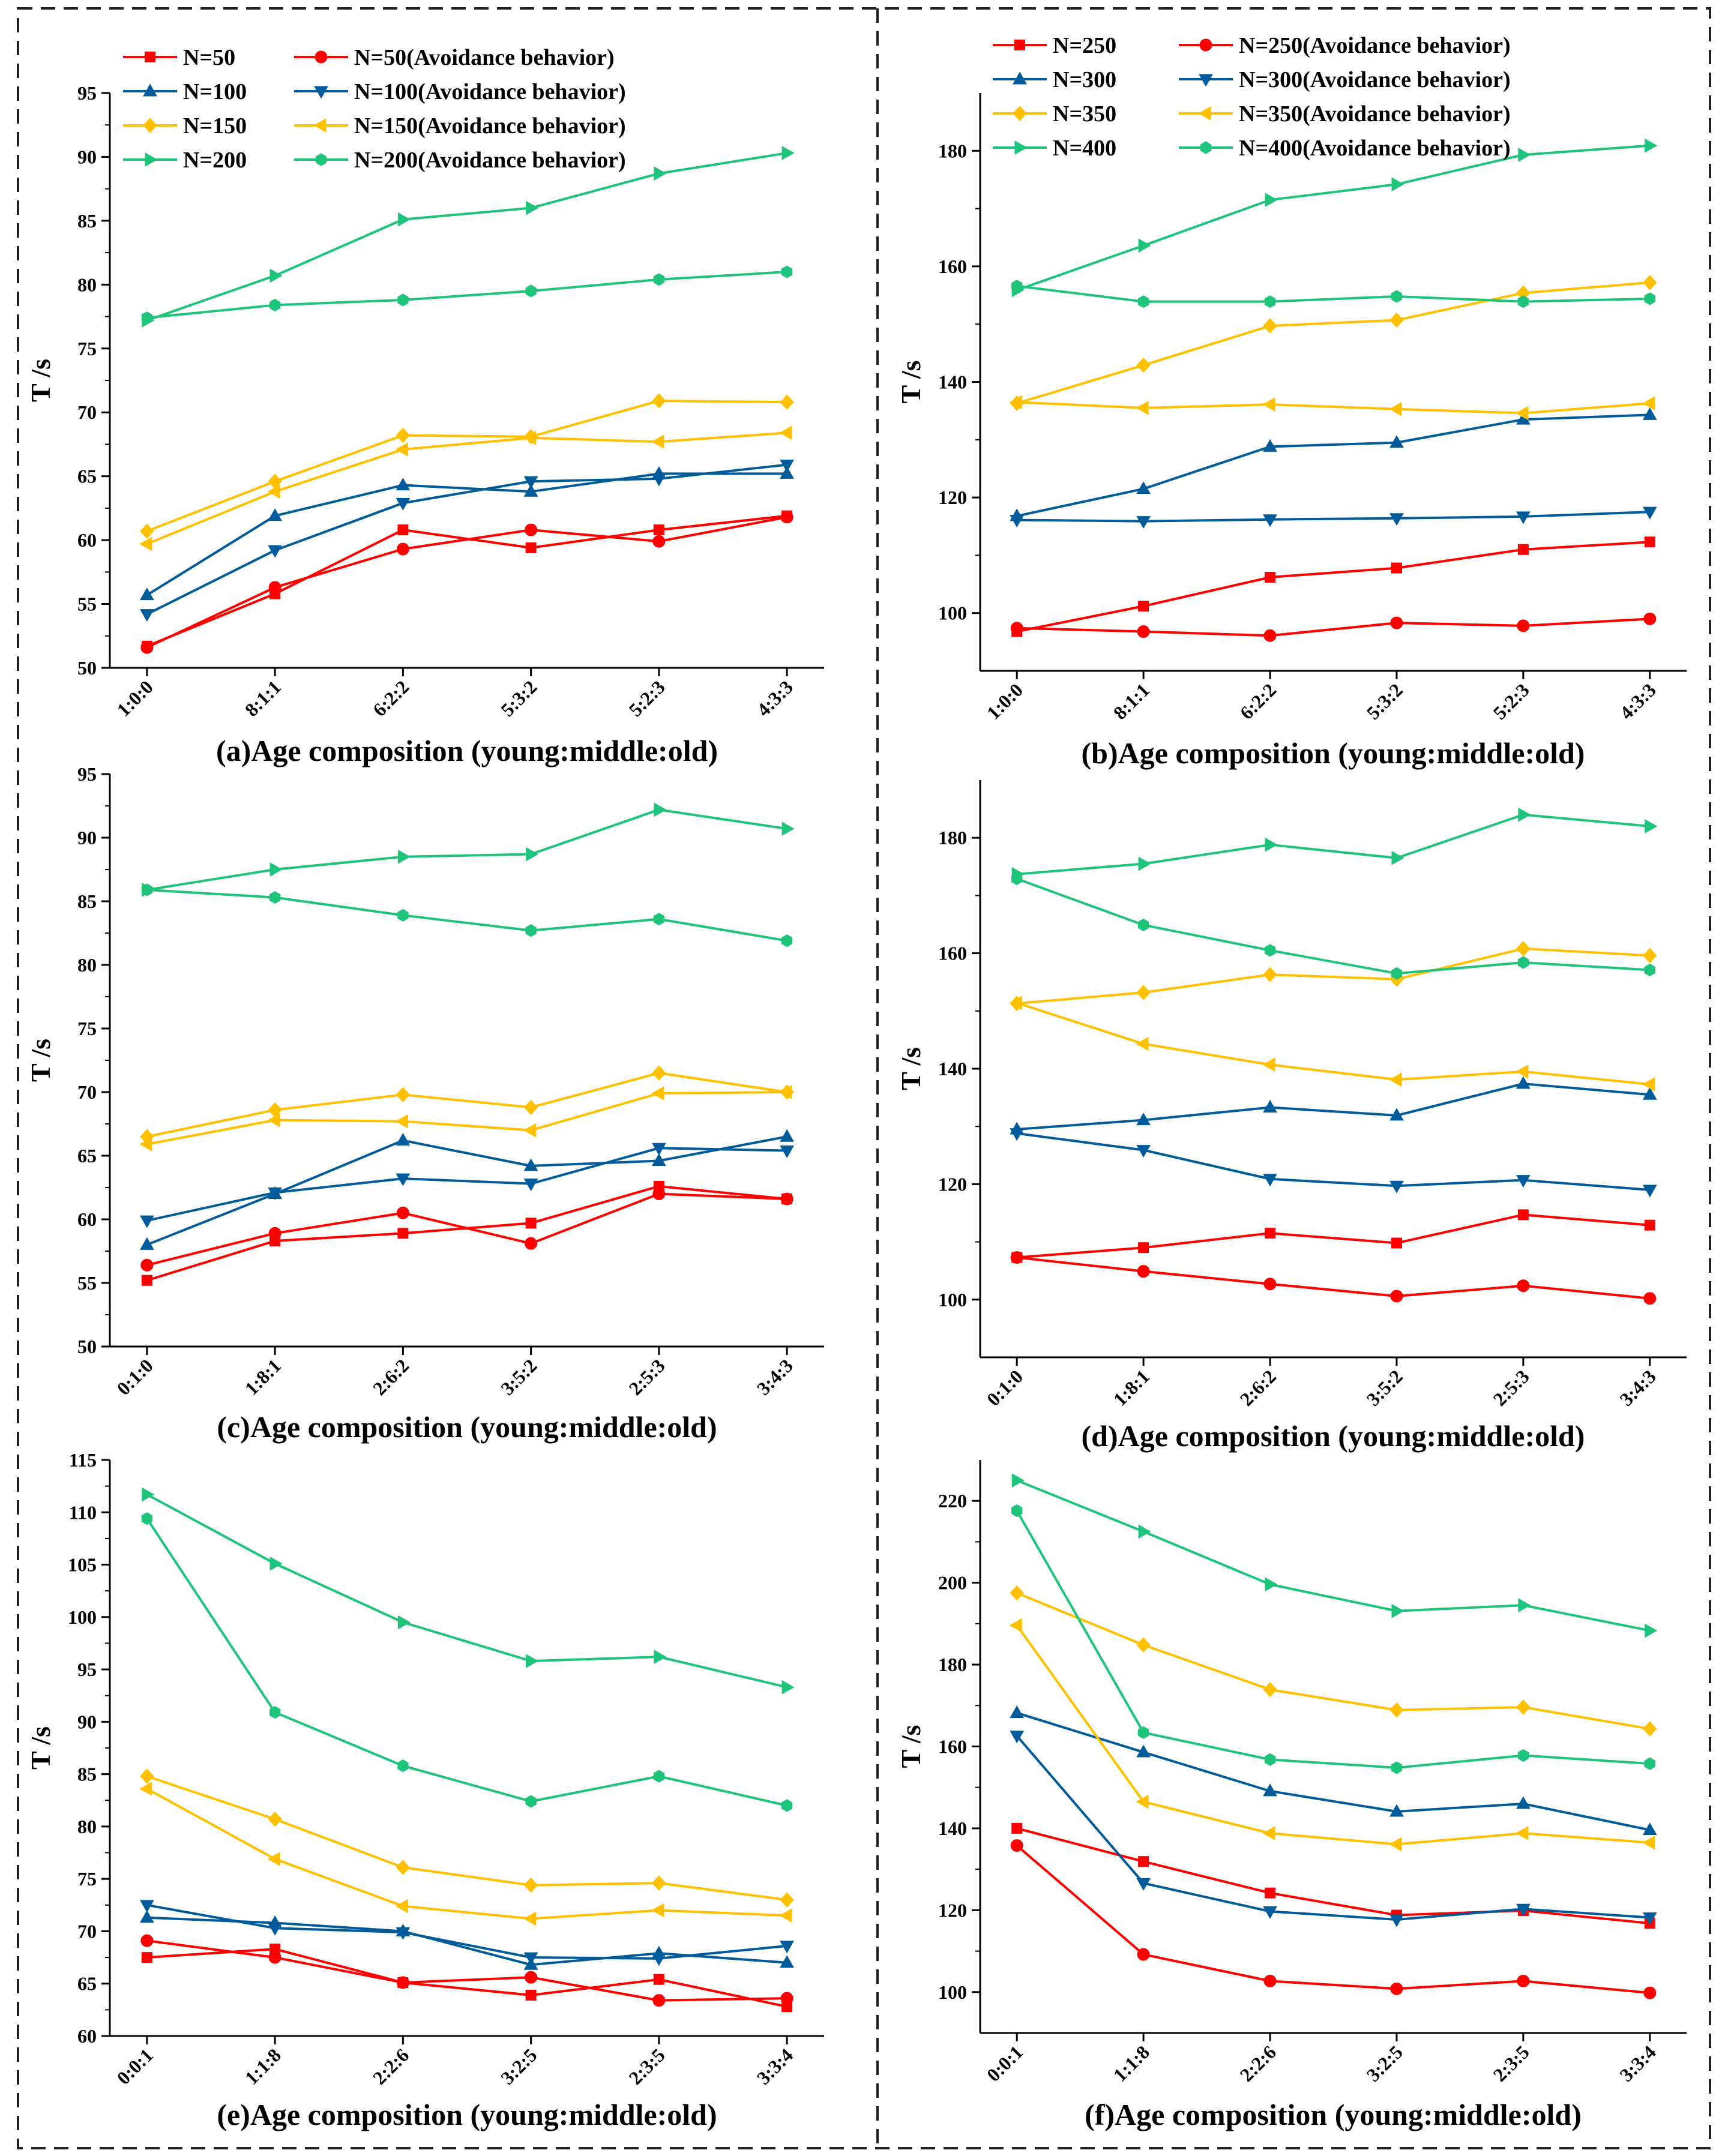 The width and height of the screenshot is (1728, 2156). I want to click on legend-item: N=200(Avoidance behavior), so click(460, 161).